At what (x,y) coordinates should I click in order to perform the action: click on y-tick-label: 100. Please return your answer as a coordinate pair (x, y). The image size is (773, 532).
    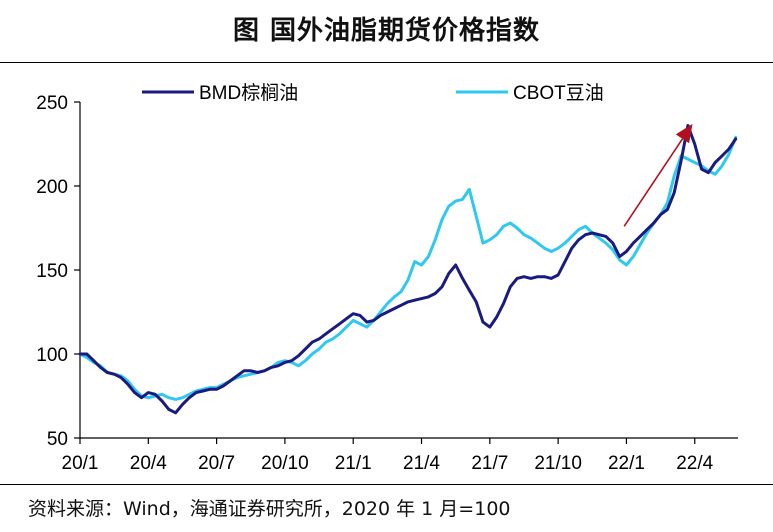
    Looking at the image, I should click on (52, 355).